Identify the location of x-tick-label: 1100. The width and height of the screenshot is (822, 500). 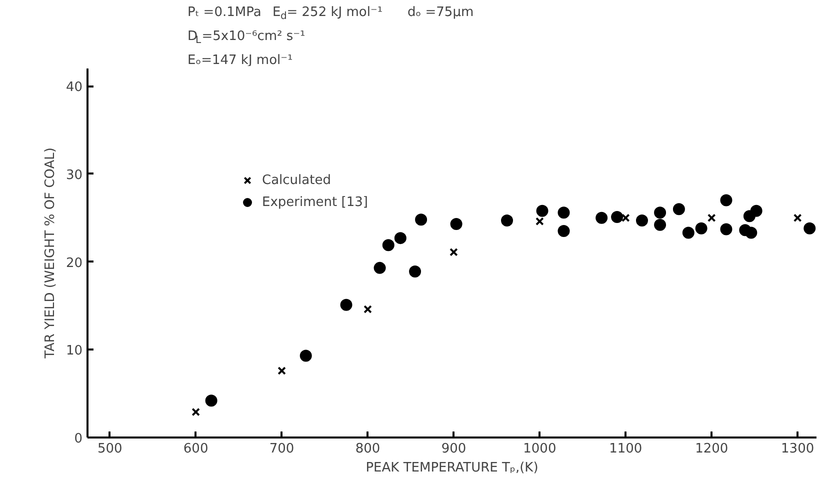
(625, 449).